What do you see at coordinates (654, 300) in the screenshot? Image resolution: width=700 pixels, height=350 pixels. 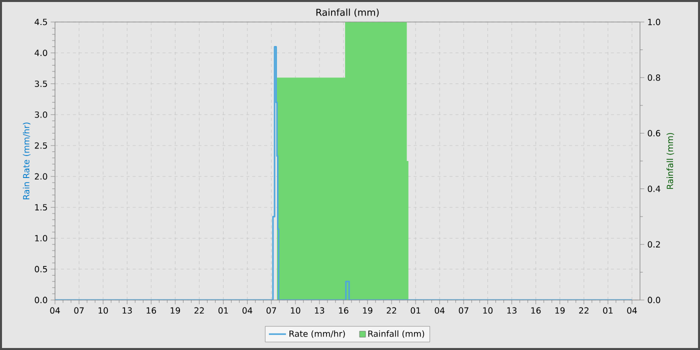 I see `y2-tick-label: 0.0` at bounding box center [654, 300].